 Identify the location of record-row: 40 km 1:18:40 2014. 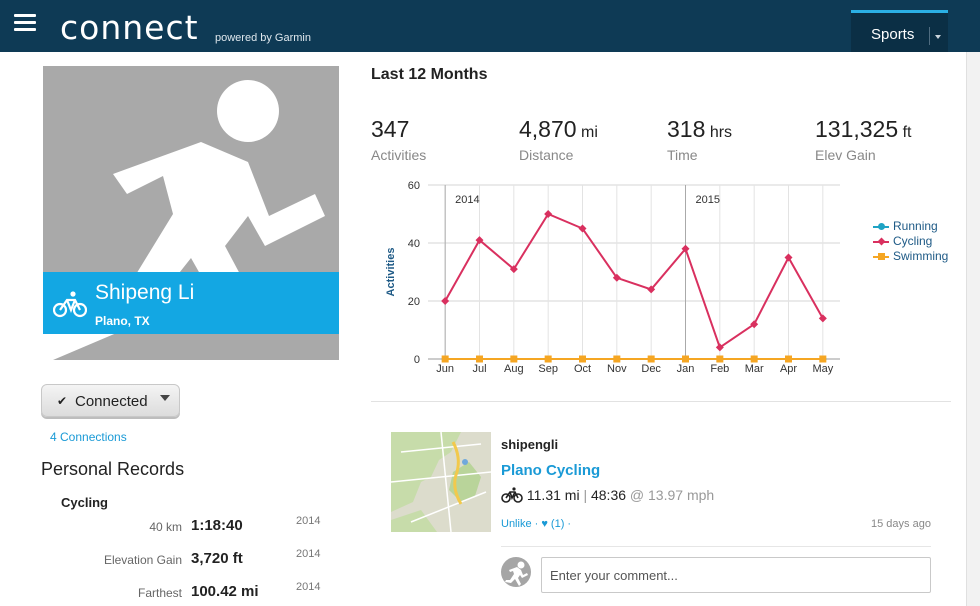
(191, 526).